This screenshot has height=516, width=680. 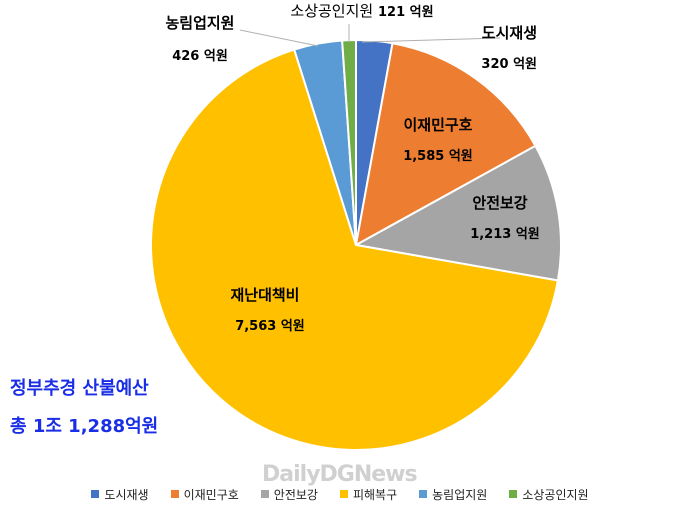 What do you see at coordinates (438, 156) in the screenshot?
I see `slice-value-label: 1,585 억원` at bounding box center [438, 156].